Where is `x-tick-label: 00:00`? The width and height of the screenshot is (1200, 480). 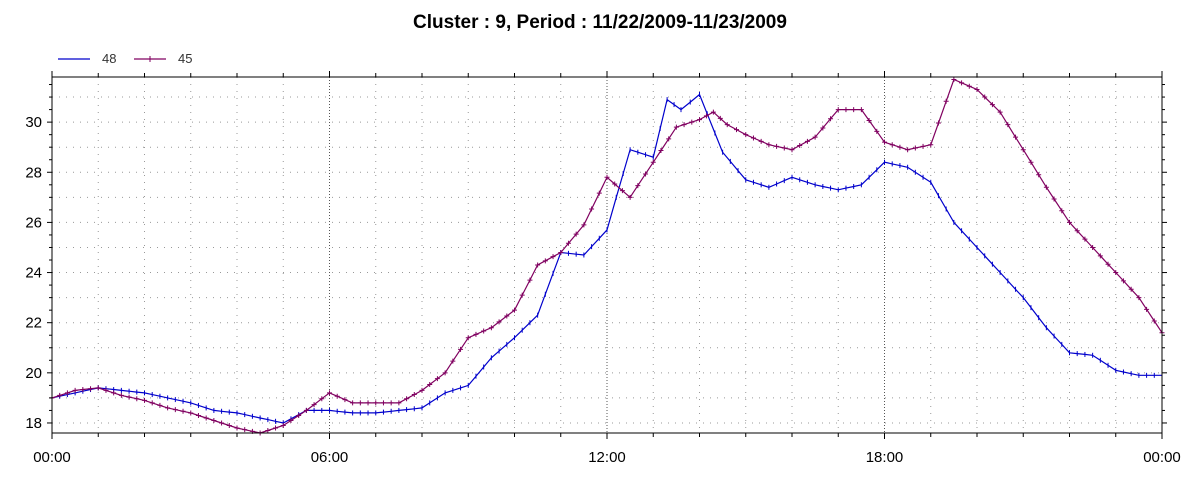 x-tick-label: 00:00 is located at coordinates (52, 457).